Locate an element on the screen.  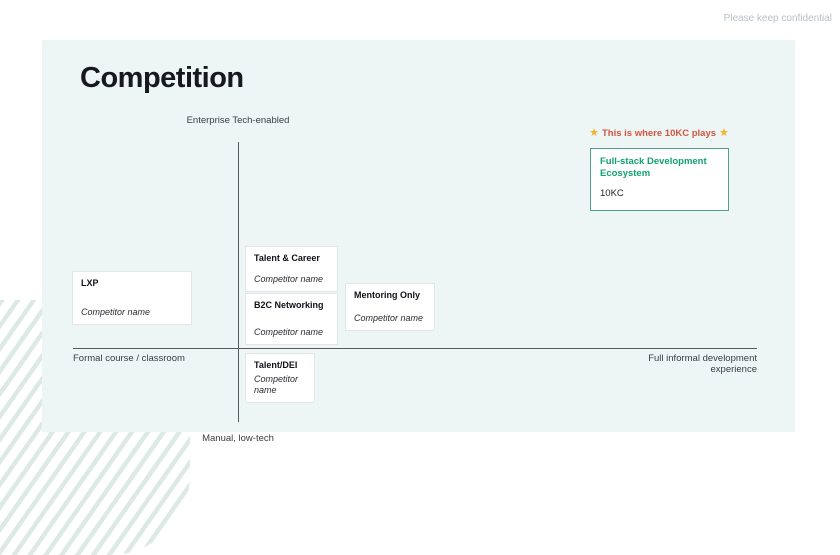
page-title: Competition is located at coordinates (162, 78).